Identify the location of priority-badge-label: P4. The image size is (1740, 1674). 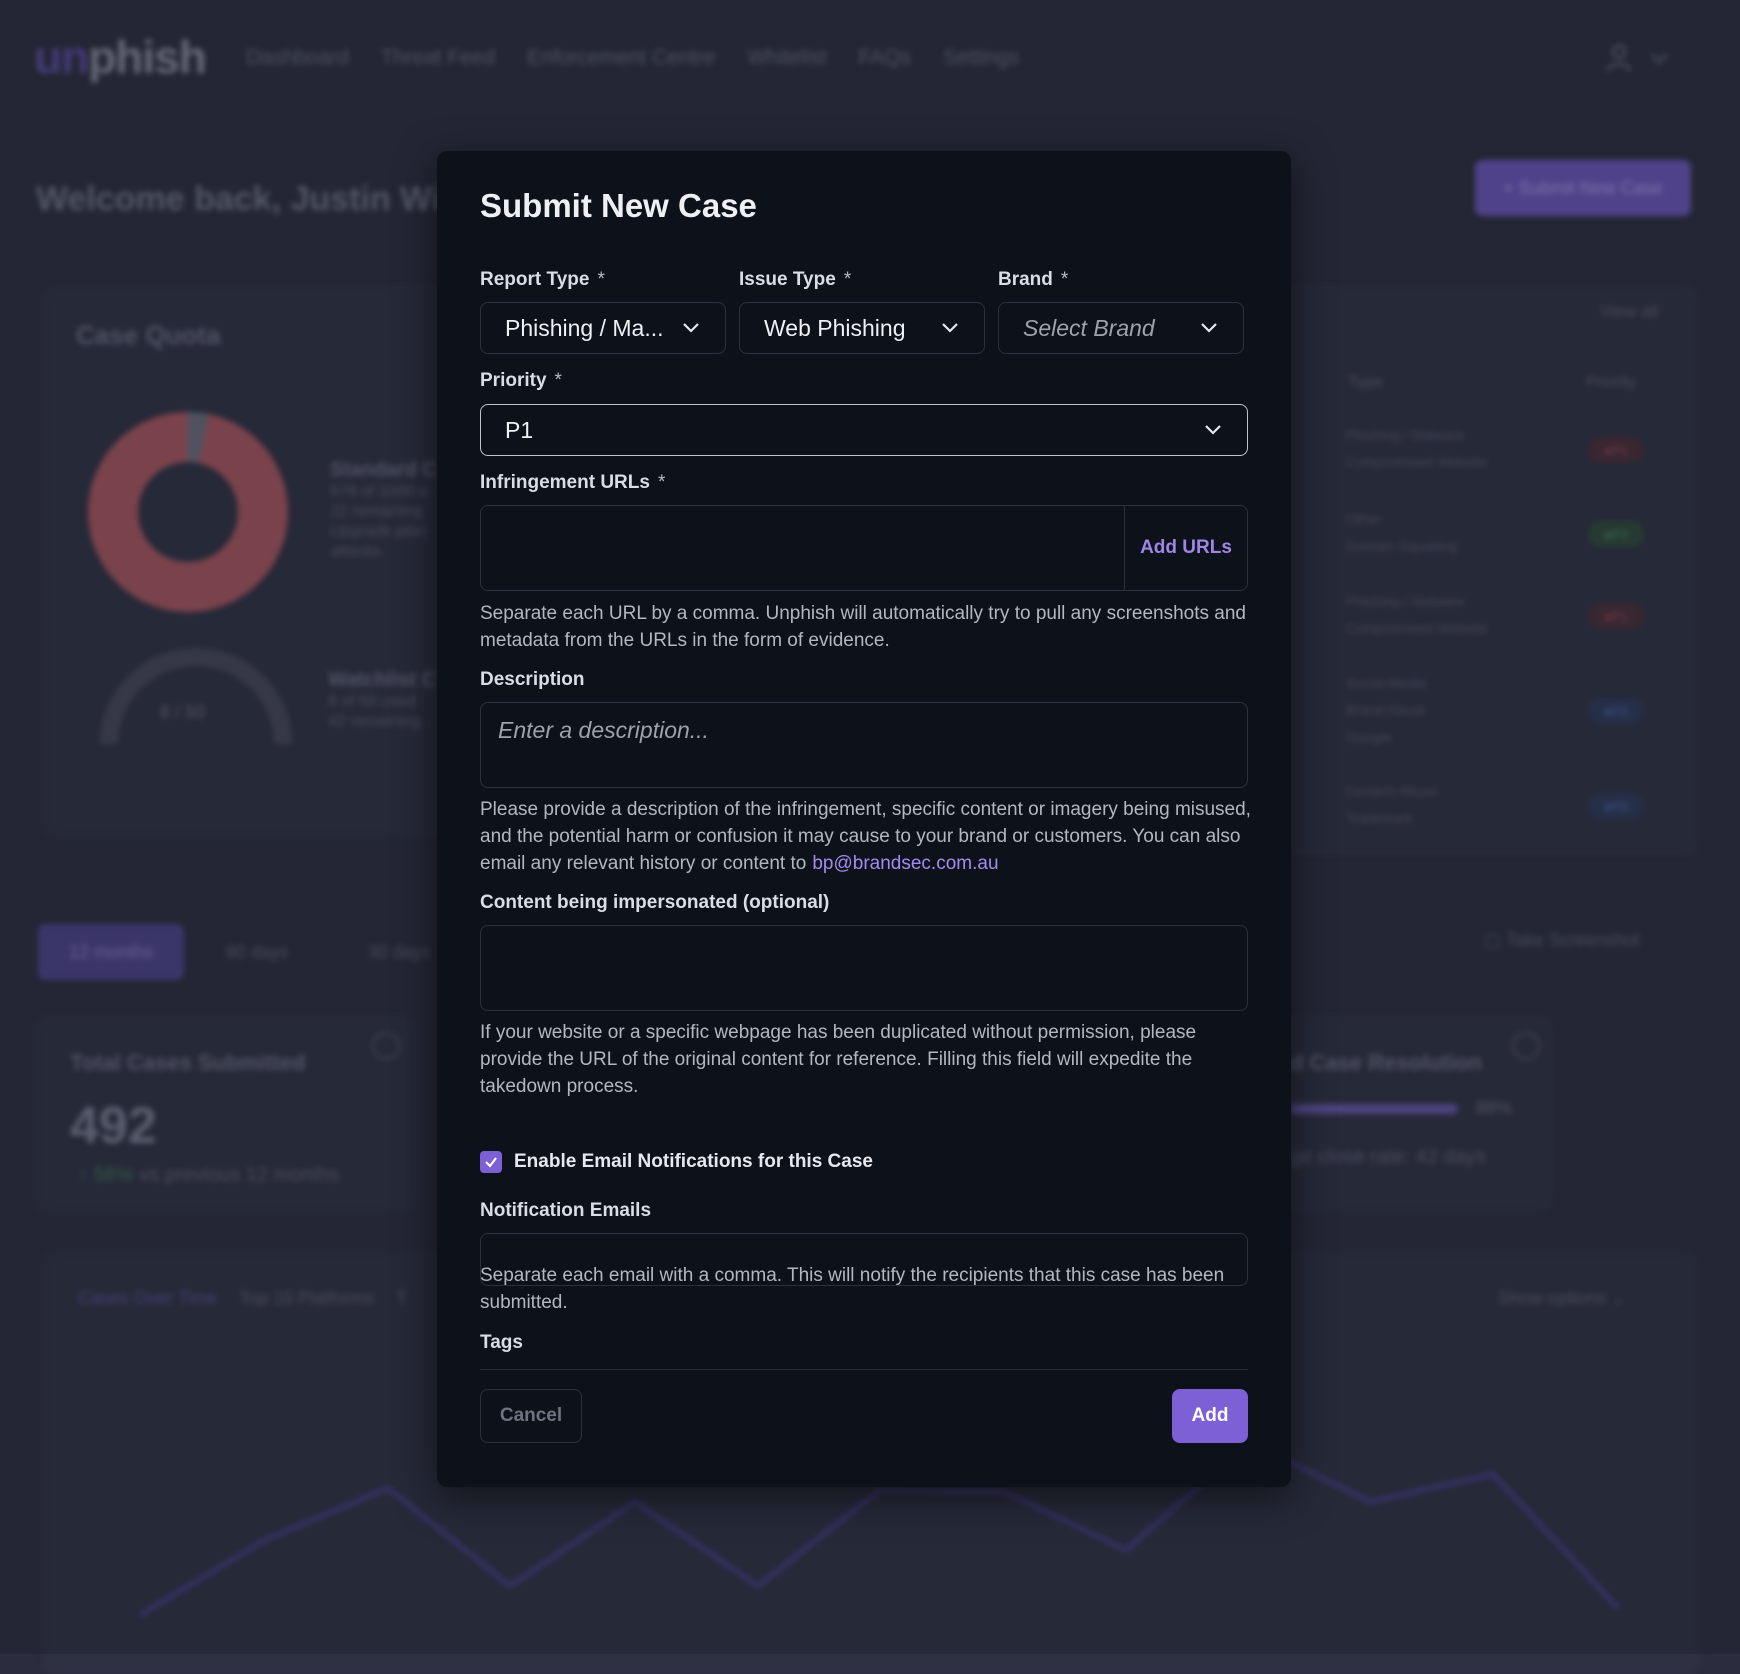
(1619, 534).